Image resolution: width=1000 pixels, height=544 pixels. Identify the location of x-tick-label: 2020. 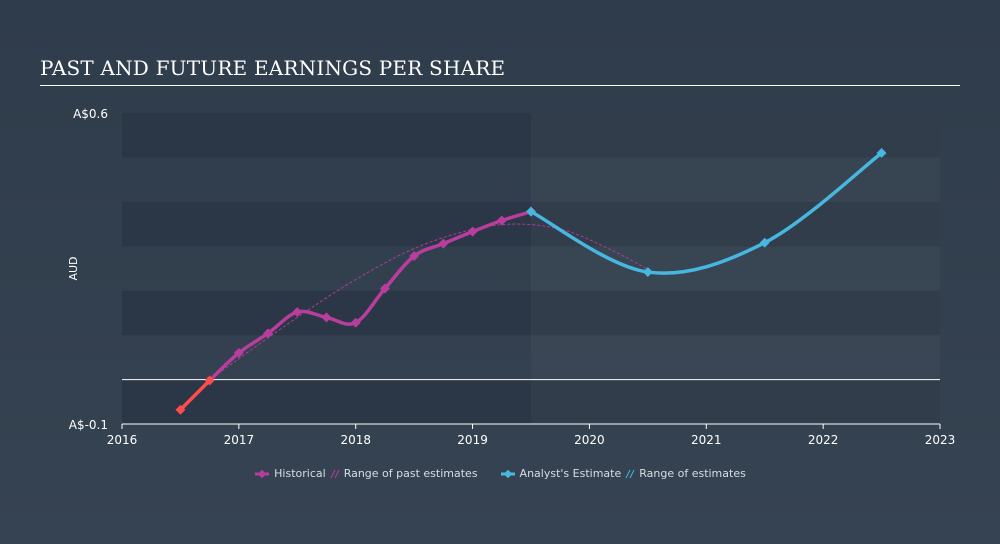
(589, 440).